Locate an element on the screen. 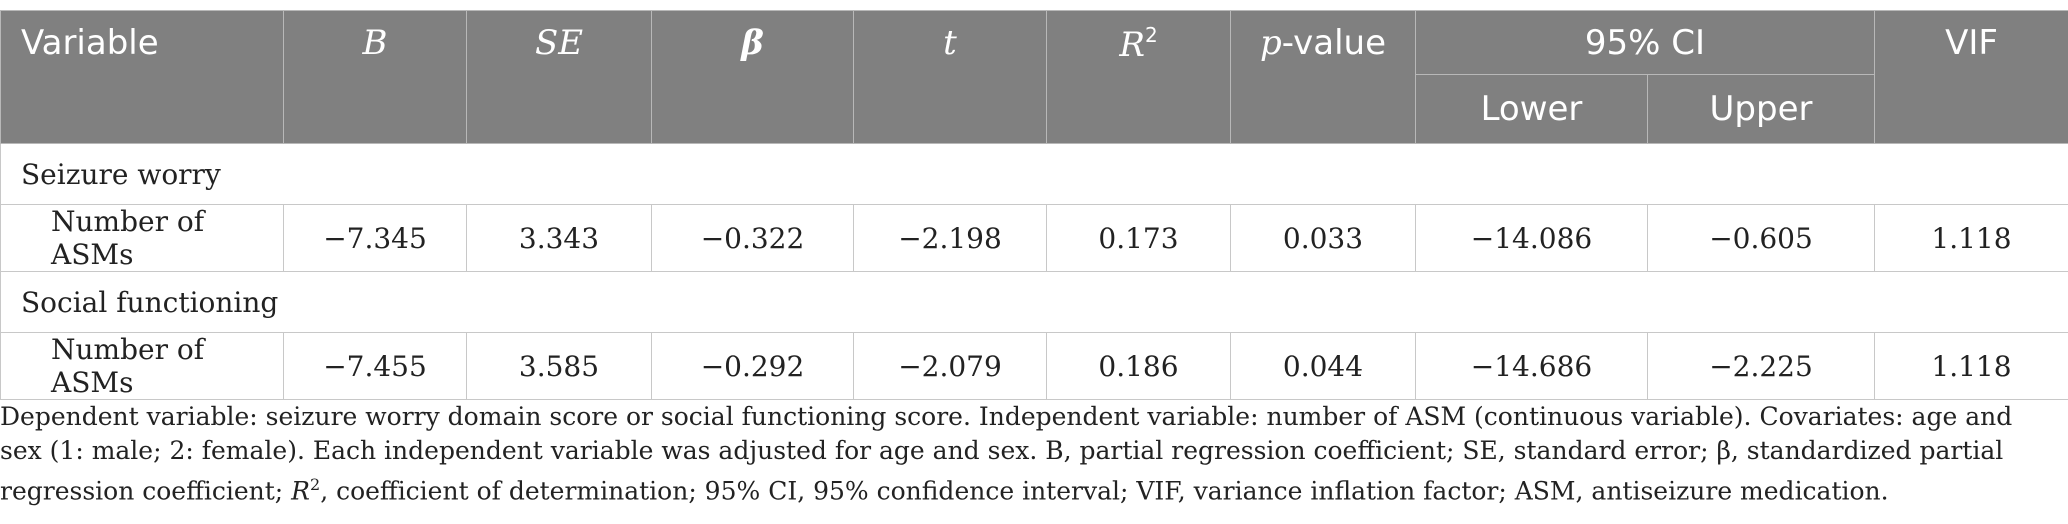 The height and width of the screenshot is (524, 2068). header-95-ci: 95% CI is located at coordinates (1645, 42).